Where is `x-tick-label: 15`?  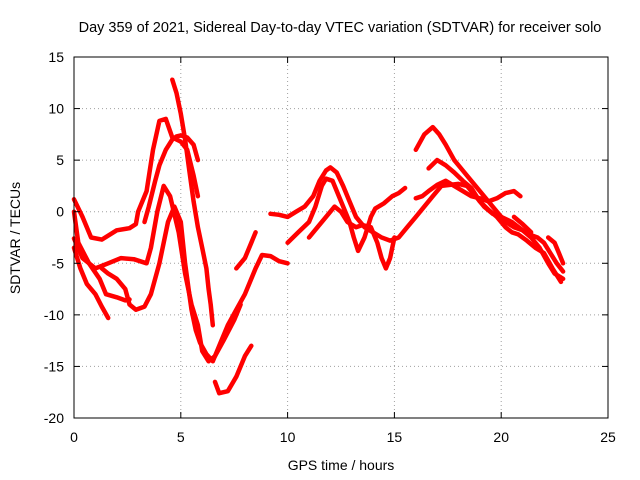
x-tick-label: 15 is located at coordinates (395, 437).